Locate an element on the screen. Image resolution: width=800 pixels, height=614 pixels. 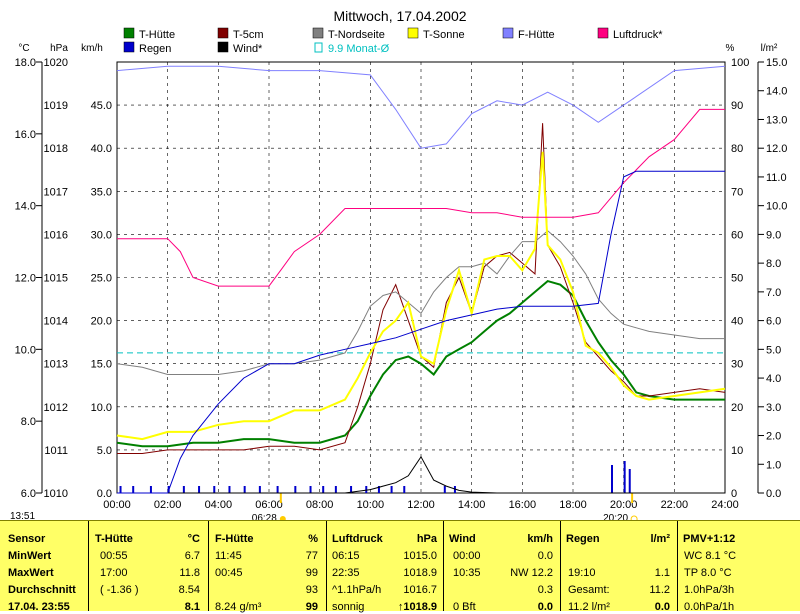
regen-value: 1.1 is located at coordinates (662, 573).